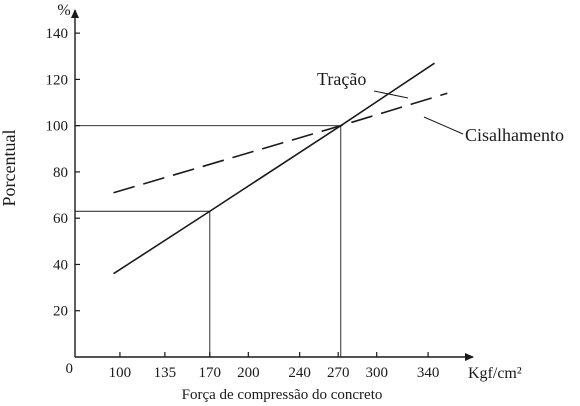  Describe the element at coordinates (70, 369) in the screenshot. I see `origin-label: 0` at that location.